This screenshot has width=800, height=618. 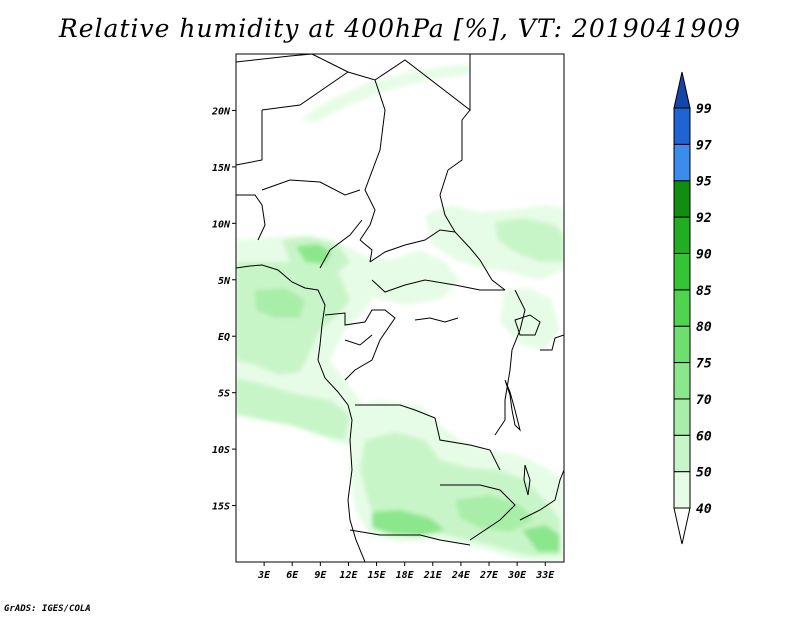 I want to click on colorbar-label: 75, so click(x=704, y=364).